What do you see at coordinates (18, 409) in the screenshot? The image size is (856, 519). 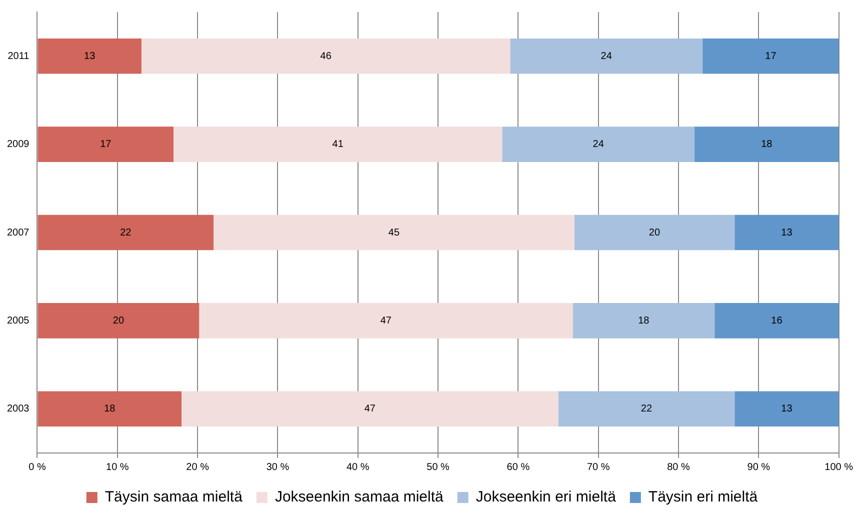 I see `y-tick-label: 2003` at bounding box center [18, 409].